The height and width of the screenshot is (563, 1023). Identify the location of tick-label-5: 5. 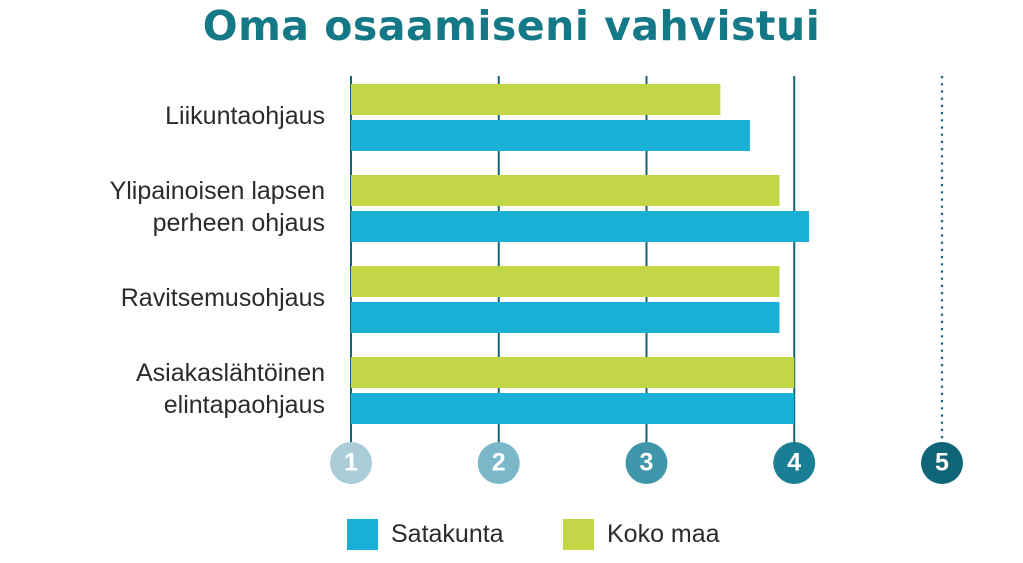
(942, 463).